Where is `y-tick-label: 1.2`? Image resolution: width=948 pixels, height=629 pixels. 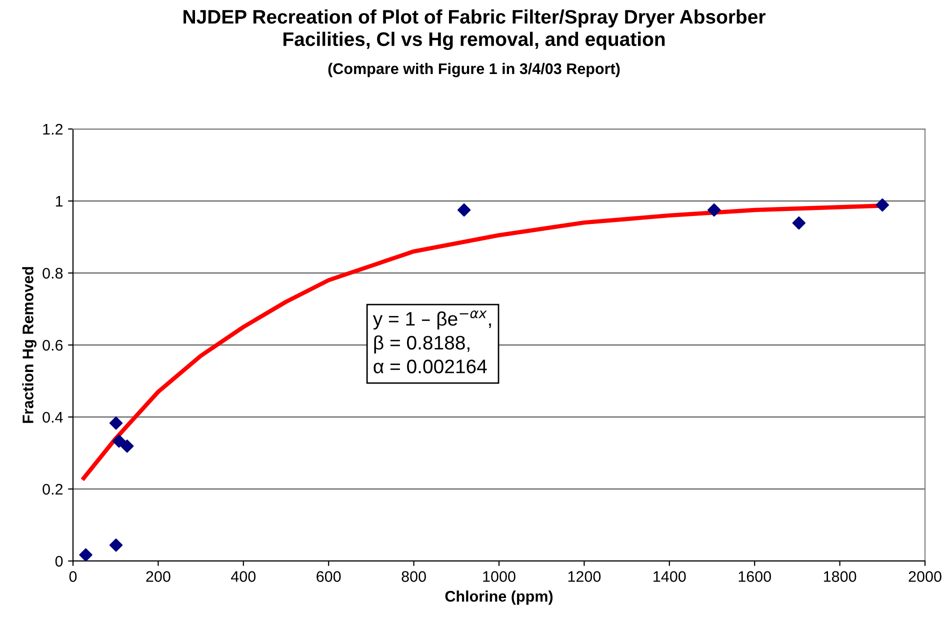
y-tick-label: 1.2 is located at coordinates (53, 129).